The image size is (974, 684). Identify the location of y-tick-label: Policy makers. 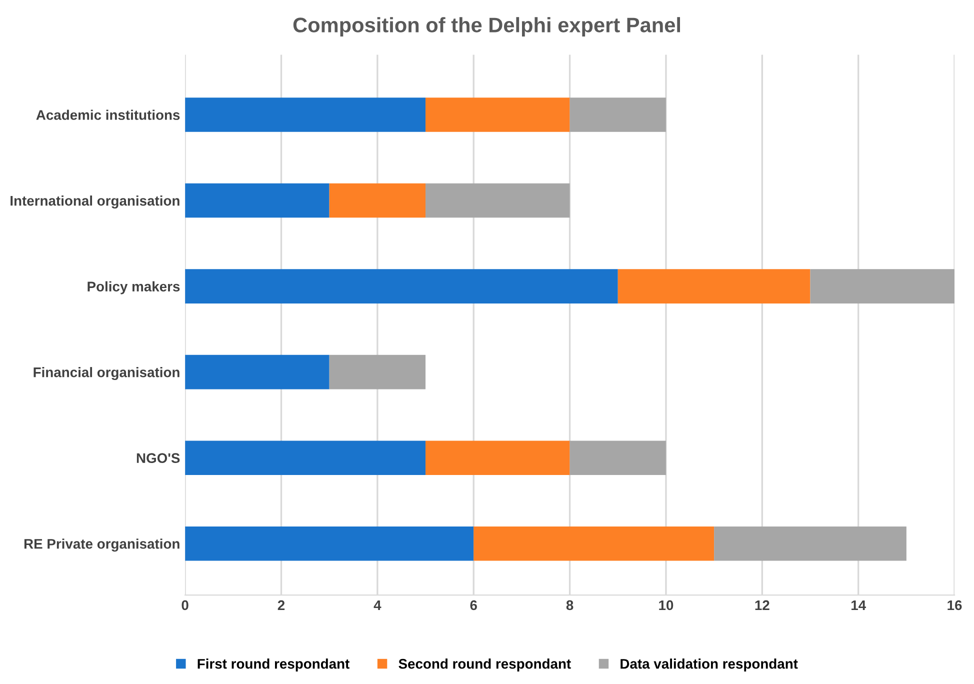
(134, 287).